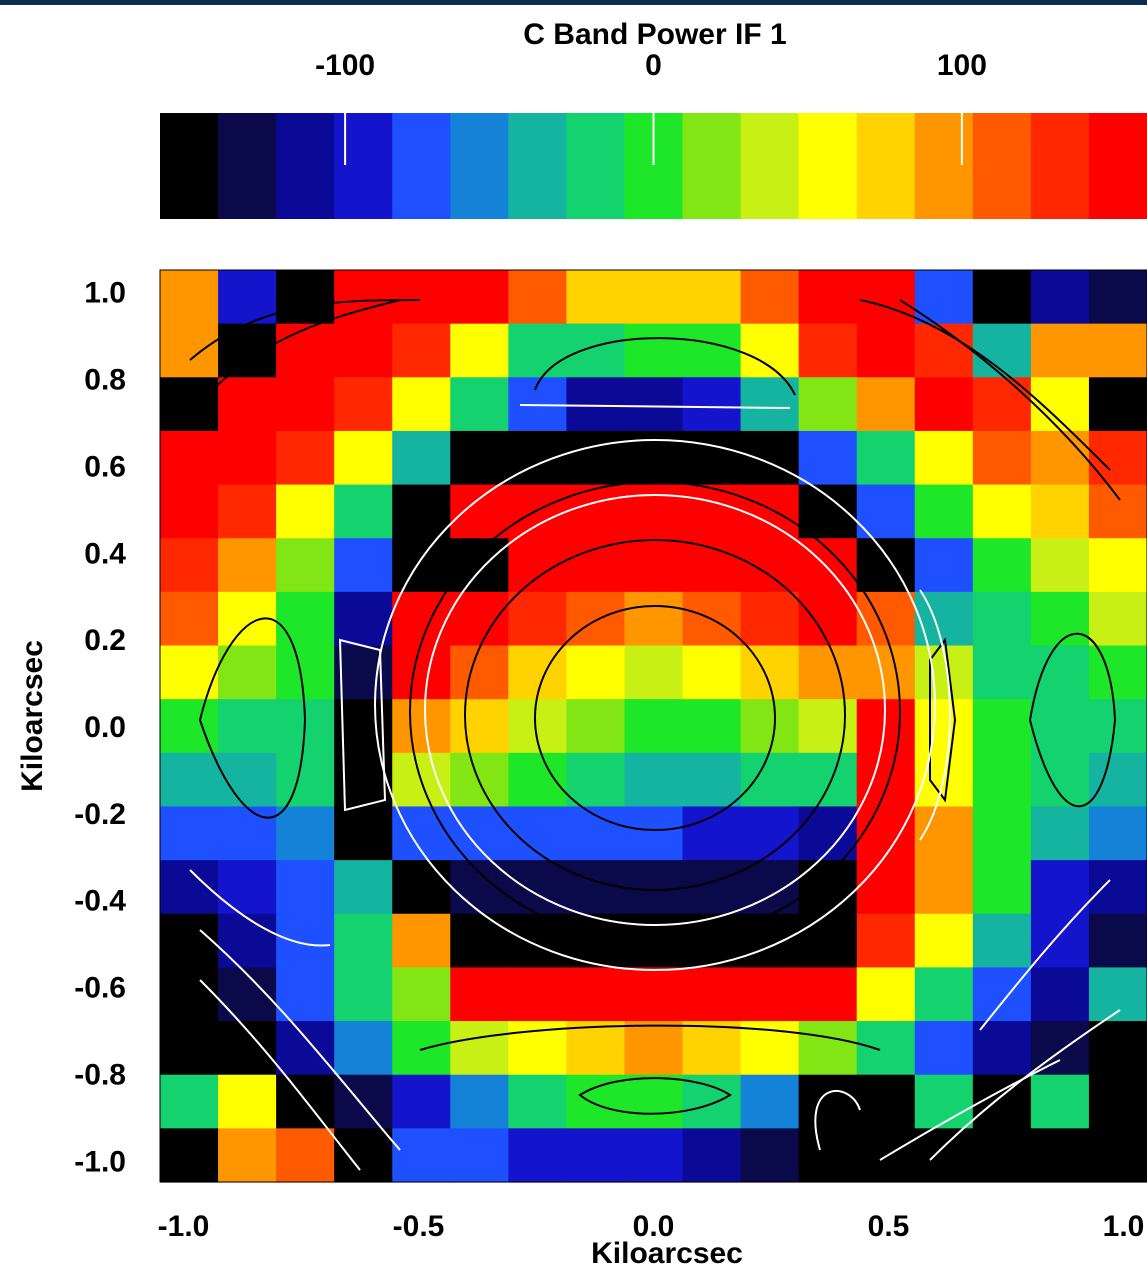  What do you see at coordinates (100, 814) in the screenshot?
I see `y-tick-label: -0.2` at bounding box center [100, 814].